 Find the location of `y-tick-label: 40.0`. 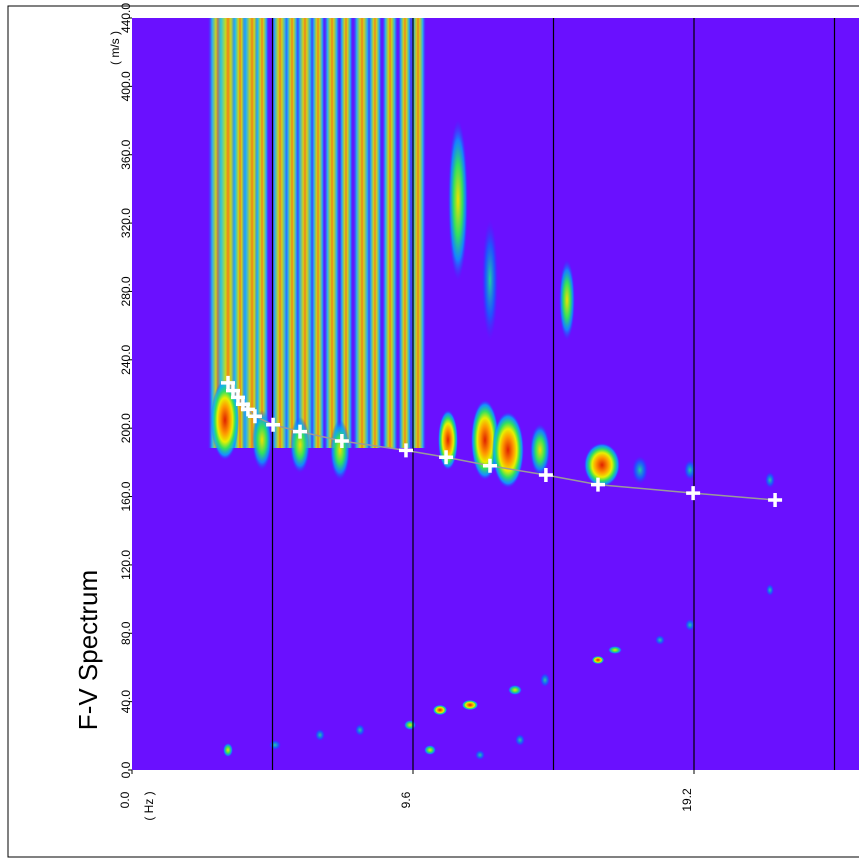

y-tick-label: 40.0 is located at coordinates (126, 702).